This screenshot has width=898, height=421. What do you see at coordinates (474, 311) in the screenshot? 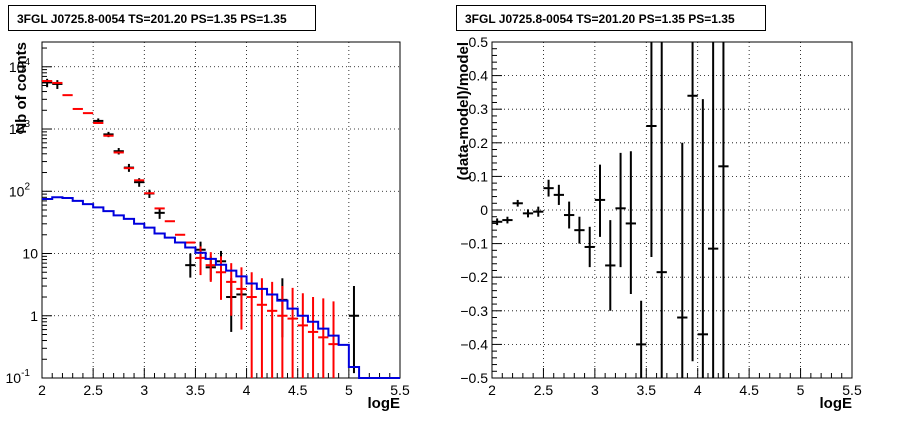
I see `y-tick-label: −0.3` at bounding box center [474, 311].